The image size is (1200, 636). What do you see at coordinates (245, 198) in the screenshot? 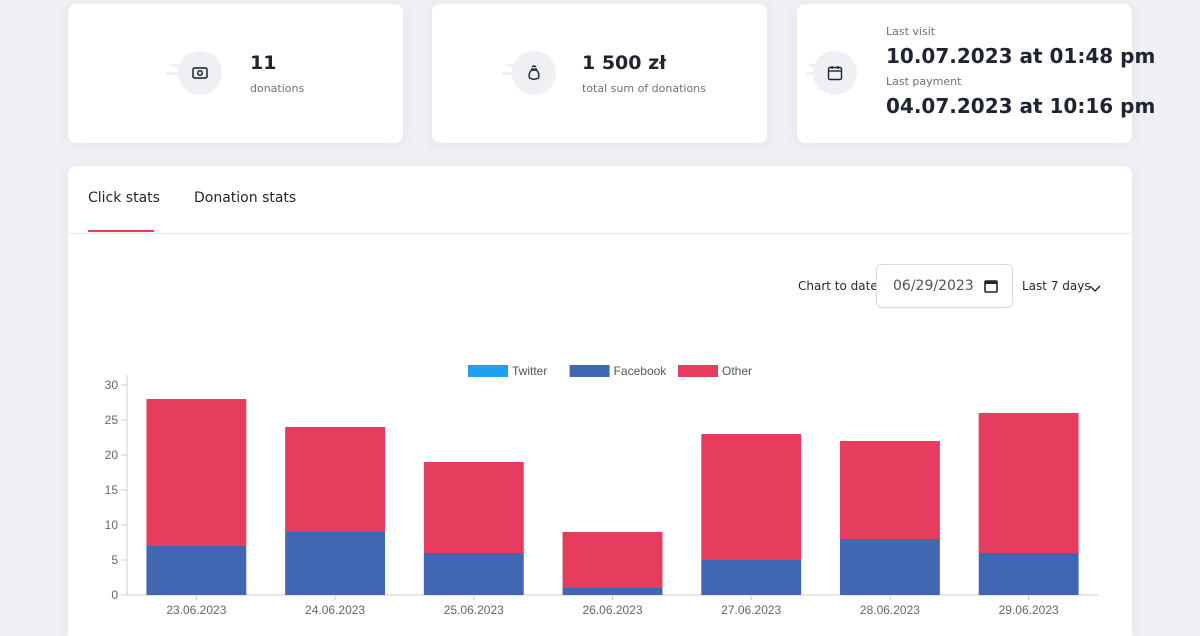
I see `tab-donation-stats: Donation stats` at bounding box center [245, 198].